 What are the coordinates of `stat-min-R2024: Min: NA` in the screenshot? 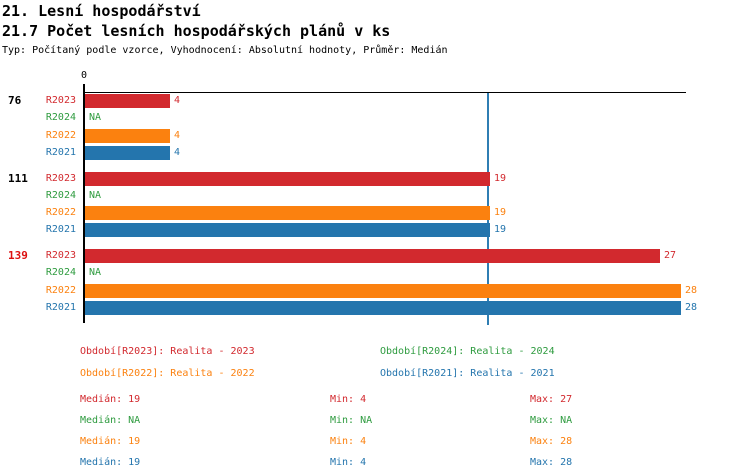 It's located at (351, 420).